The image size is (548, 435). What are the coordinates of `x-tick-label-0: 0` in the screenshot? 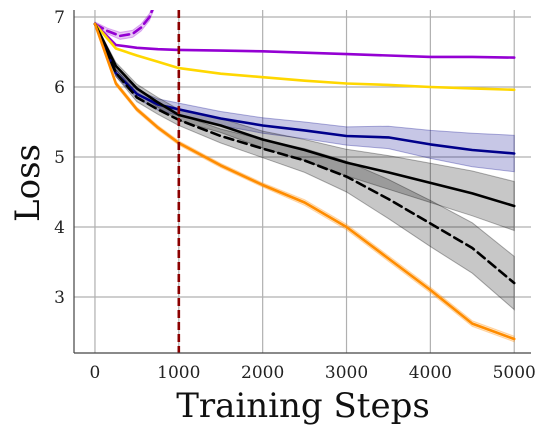 It's located at (95, 373).